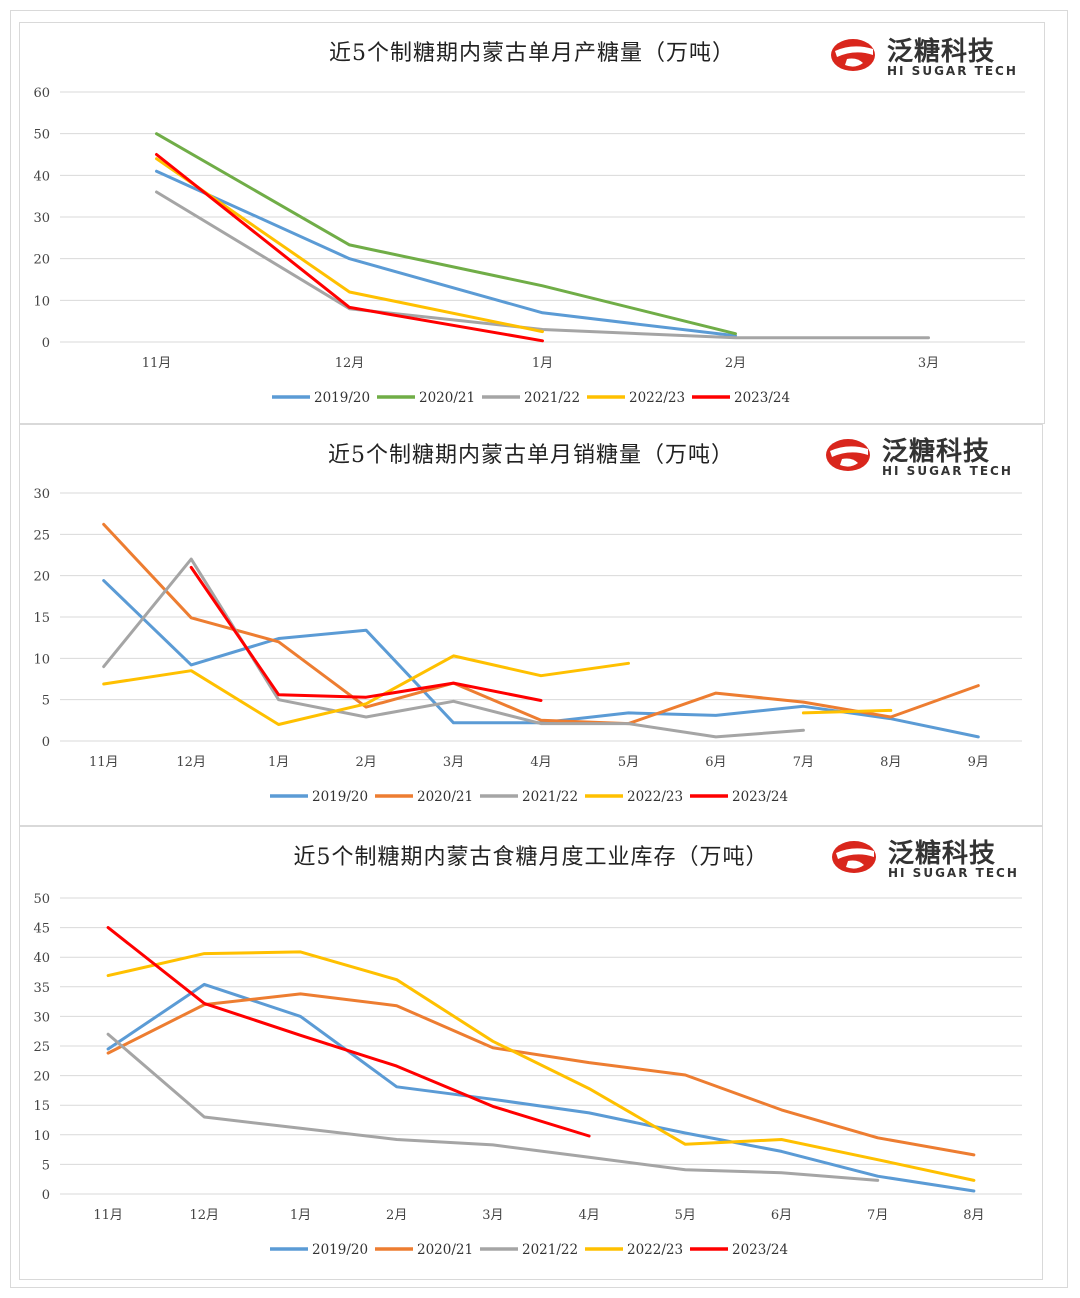 Image resolution: width=1080 pixels, height=1298 pixels. Describe the element at coordinates (41, 93) in the screenshot. I see `y-tick-label: 60` at that location.